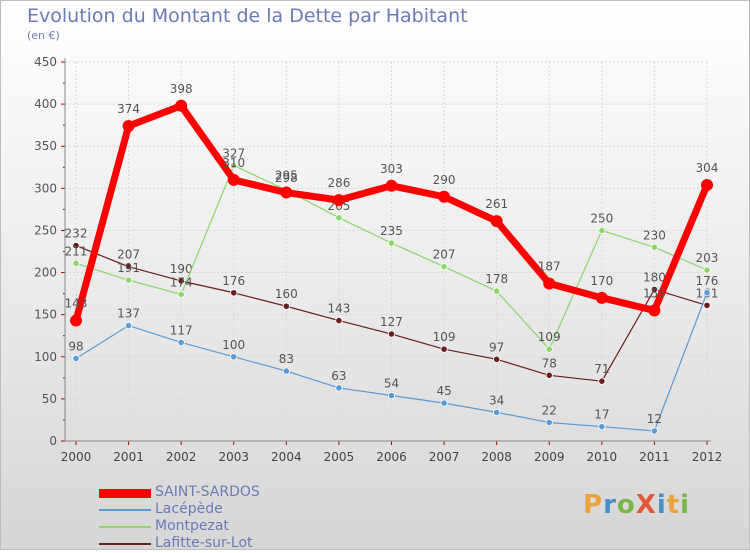  What do you see at coordinates (49, 399) in the screenshot?
I see `y-tick-label: 50` at bounding box center [49, 399].